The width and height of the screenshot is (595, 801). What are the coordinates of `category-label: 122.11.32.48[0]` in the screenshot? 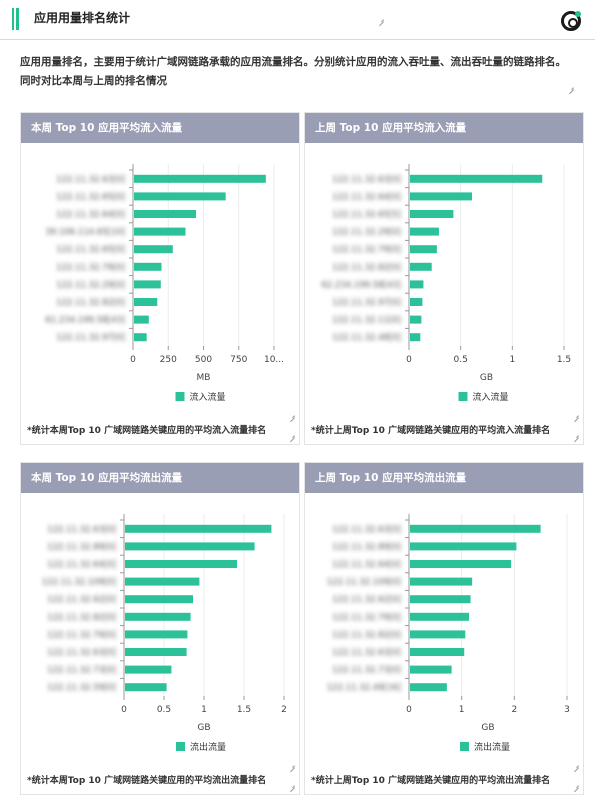 It's located at (366, 338).